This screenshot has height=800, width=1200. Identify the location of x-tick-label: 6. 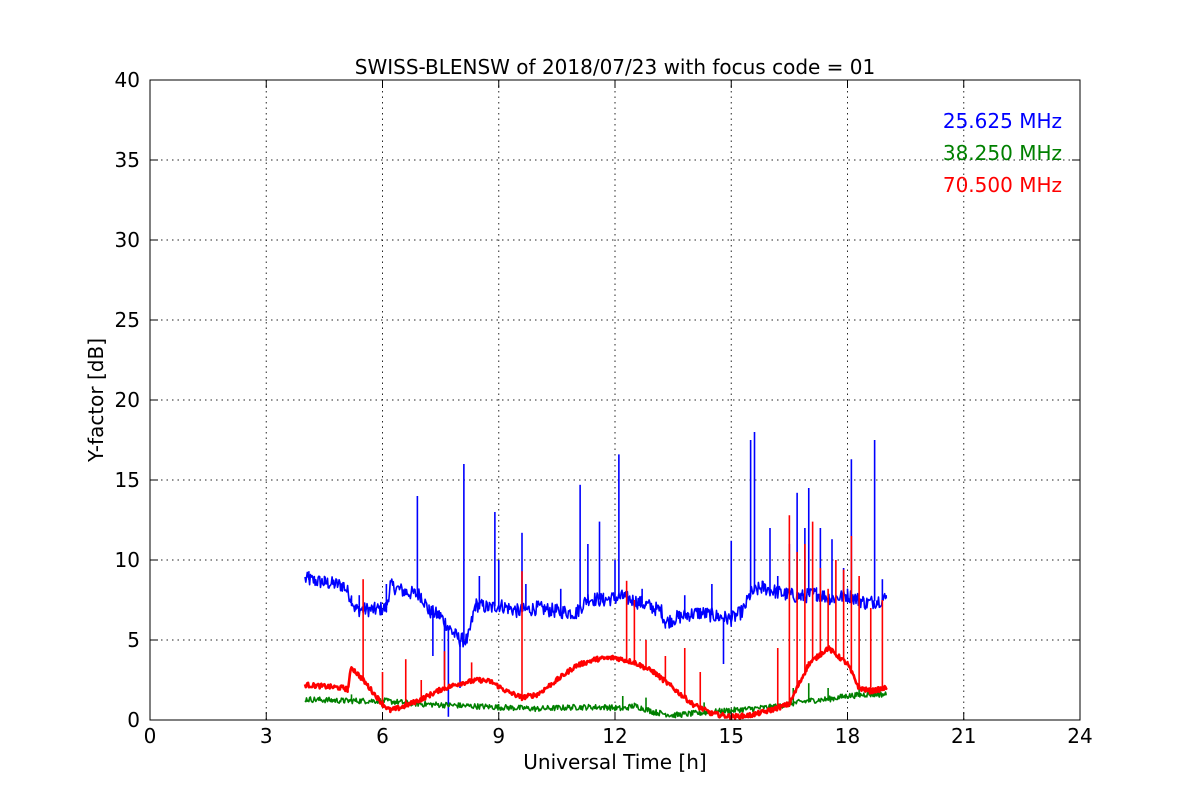
(382, 736).